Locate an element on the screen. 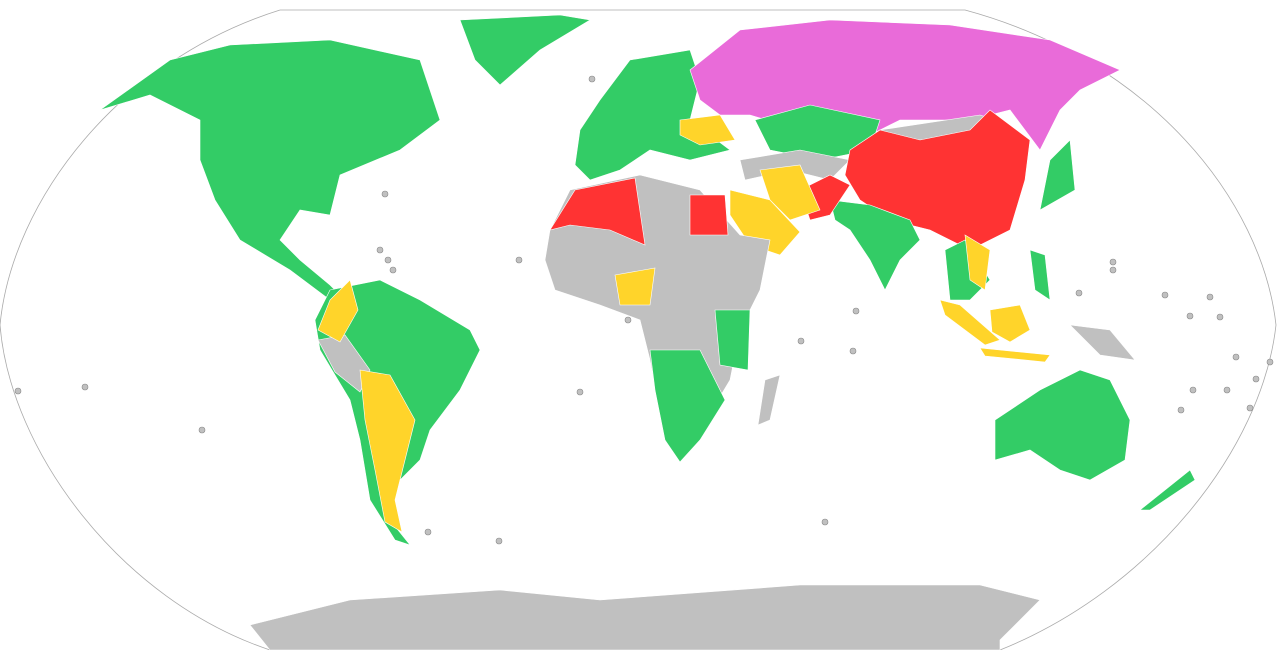 The width and height of the screenshot is (1280, 650). region-nigeria-region is located at coordinates (635, 286).